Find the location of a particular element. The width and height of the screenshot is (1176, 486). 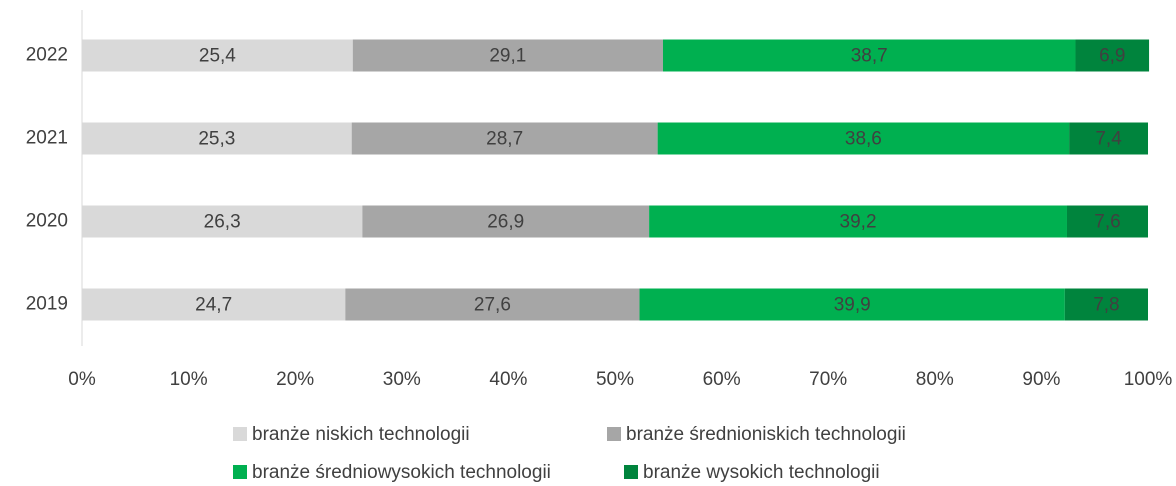

data-label: 7,8 is located at coordinates (1106, 305).